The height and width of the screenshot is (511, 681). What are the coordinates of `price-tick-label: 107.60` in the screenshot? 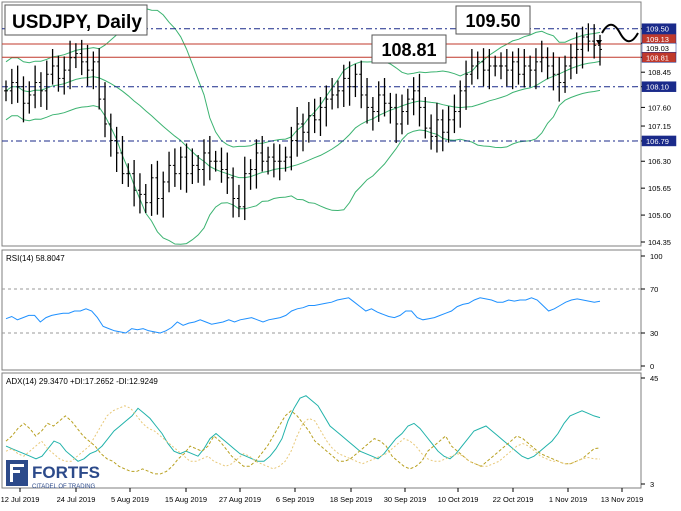 It's located at (659, 107).